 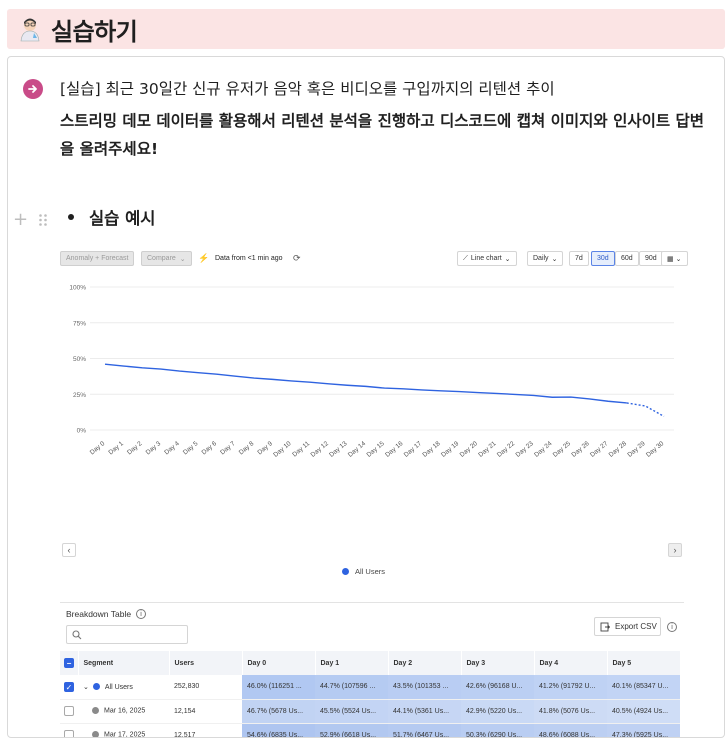 I want to click on anomaly-forecast-button: Anomaly + Forecast, so click(x=97, y=258).